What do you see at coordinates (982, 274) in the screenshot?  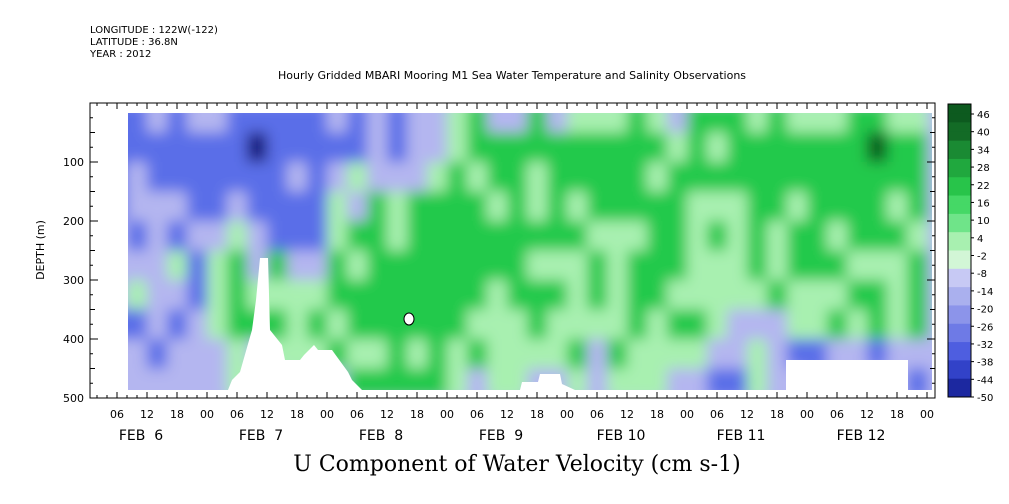 I see `colorbar-label: -8` at bounding box center [982, 274].